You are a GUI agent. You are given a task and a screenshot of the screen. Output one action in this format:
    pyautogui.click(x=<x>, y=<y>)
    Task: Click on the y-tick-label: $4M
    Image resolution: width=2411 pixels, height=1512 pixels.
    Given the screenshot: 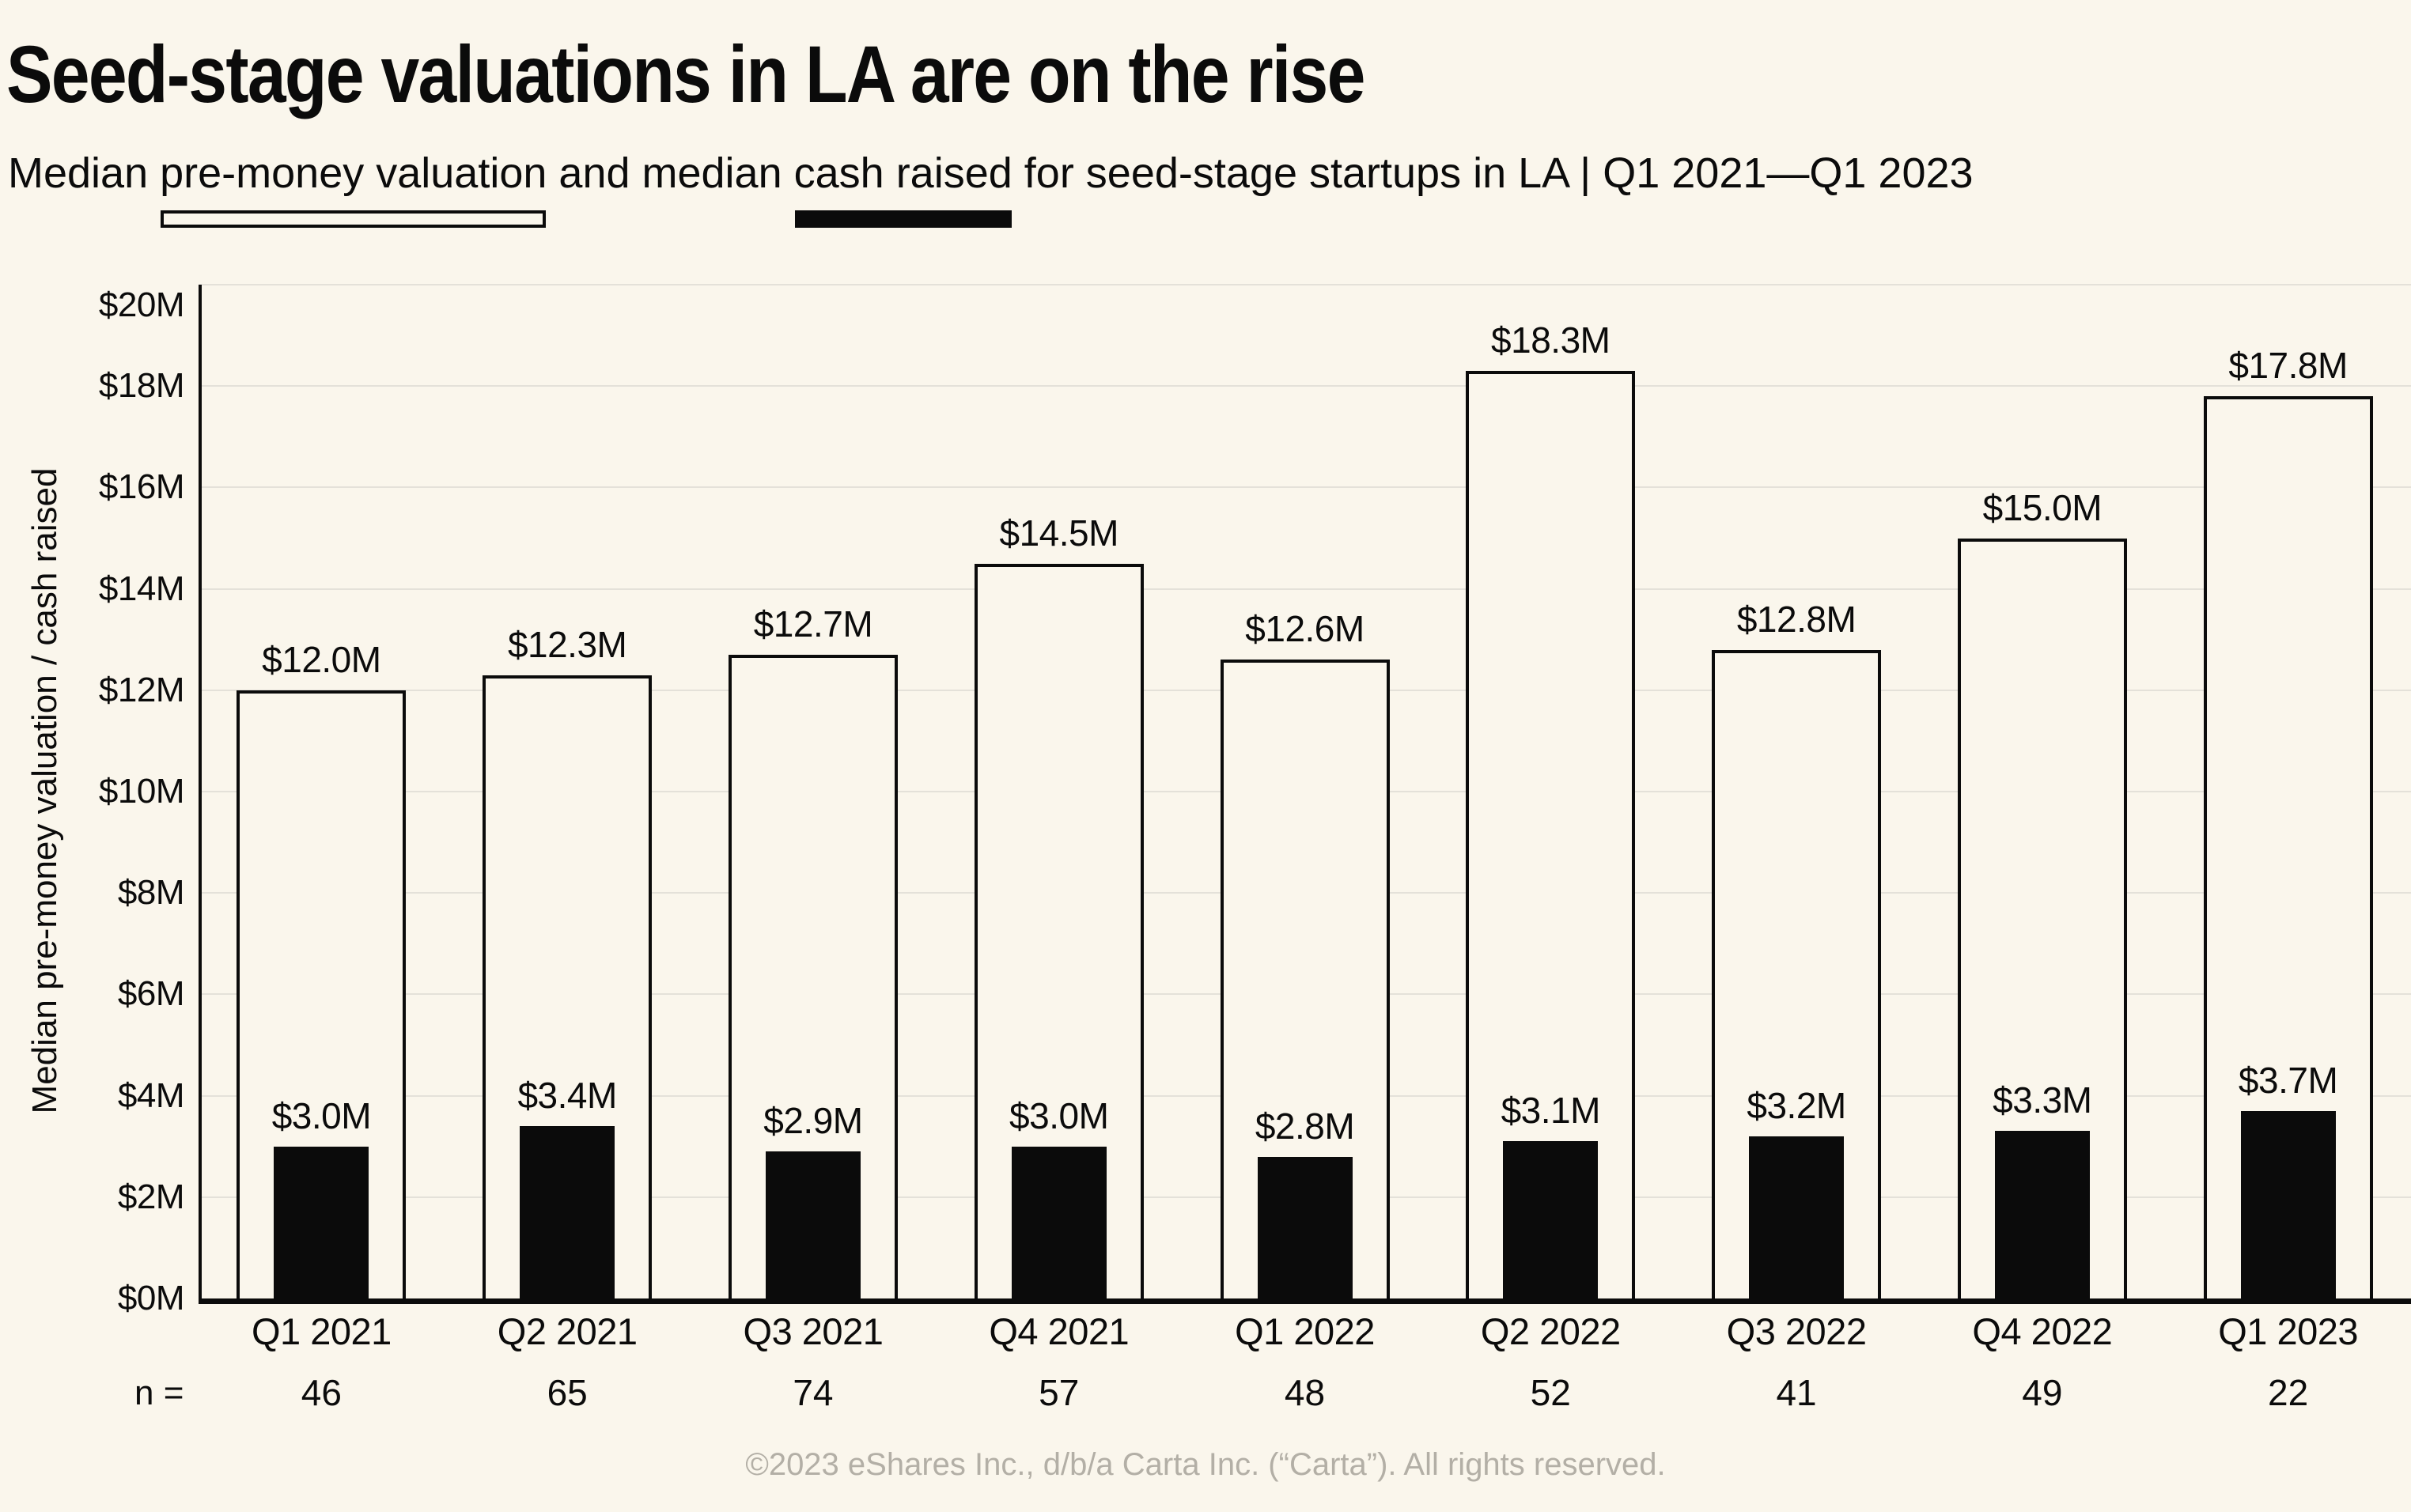 What is the action you would take?
    pyautogui.click(x=151, y=1095)
    